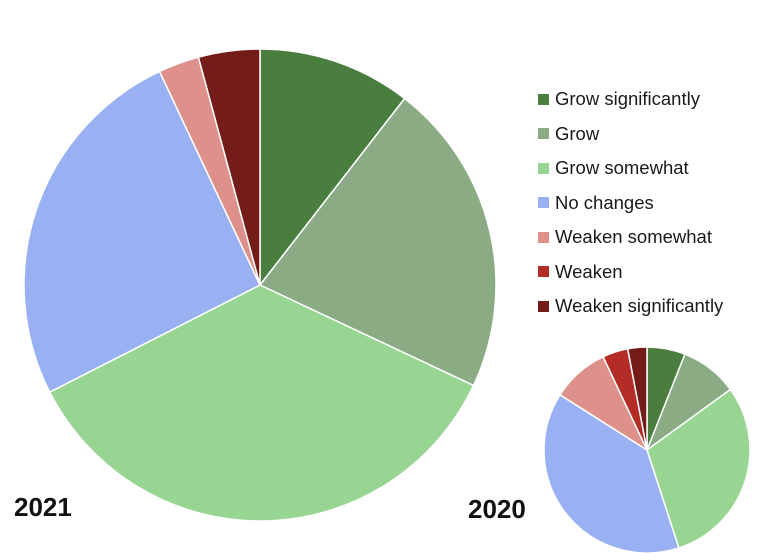  I want to click on pie-slice-grow-somewhat, so click(698, 468).